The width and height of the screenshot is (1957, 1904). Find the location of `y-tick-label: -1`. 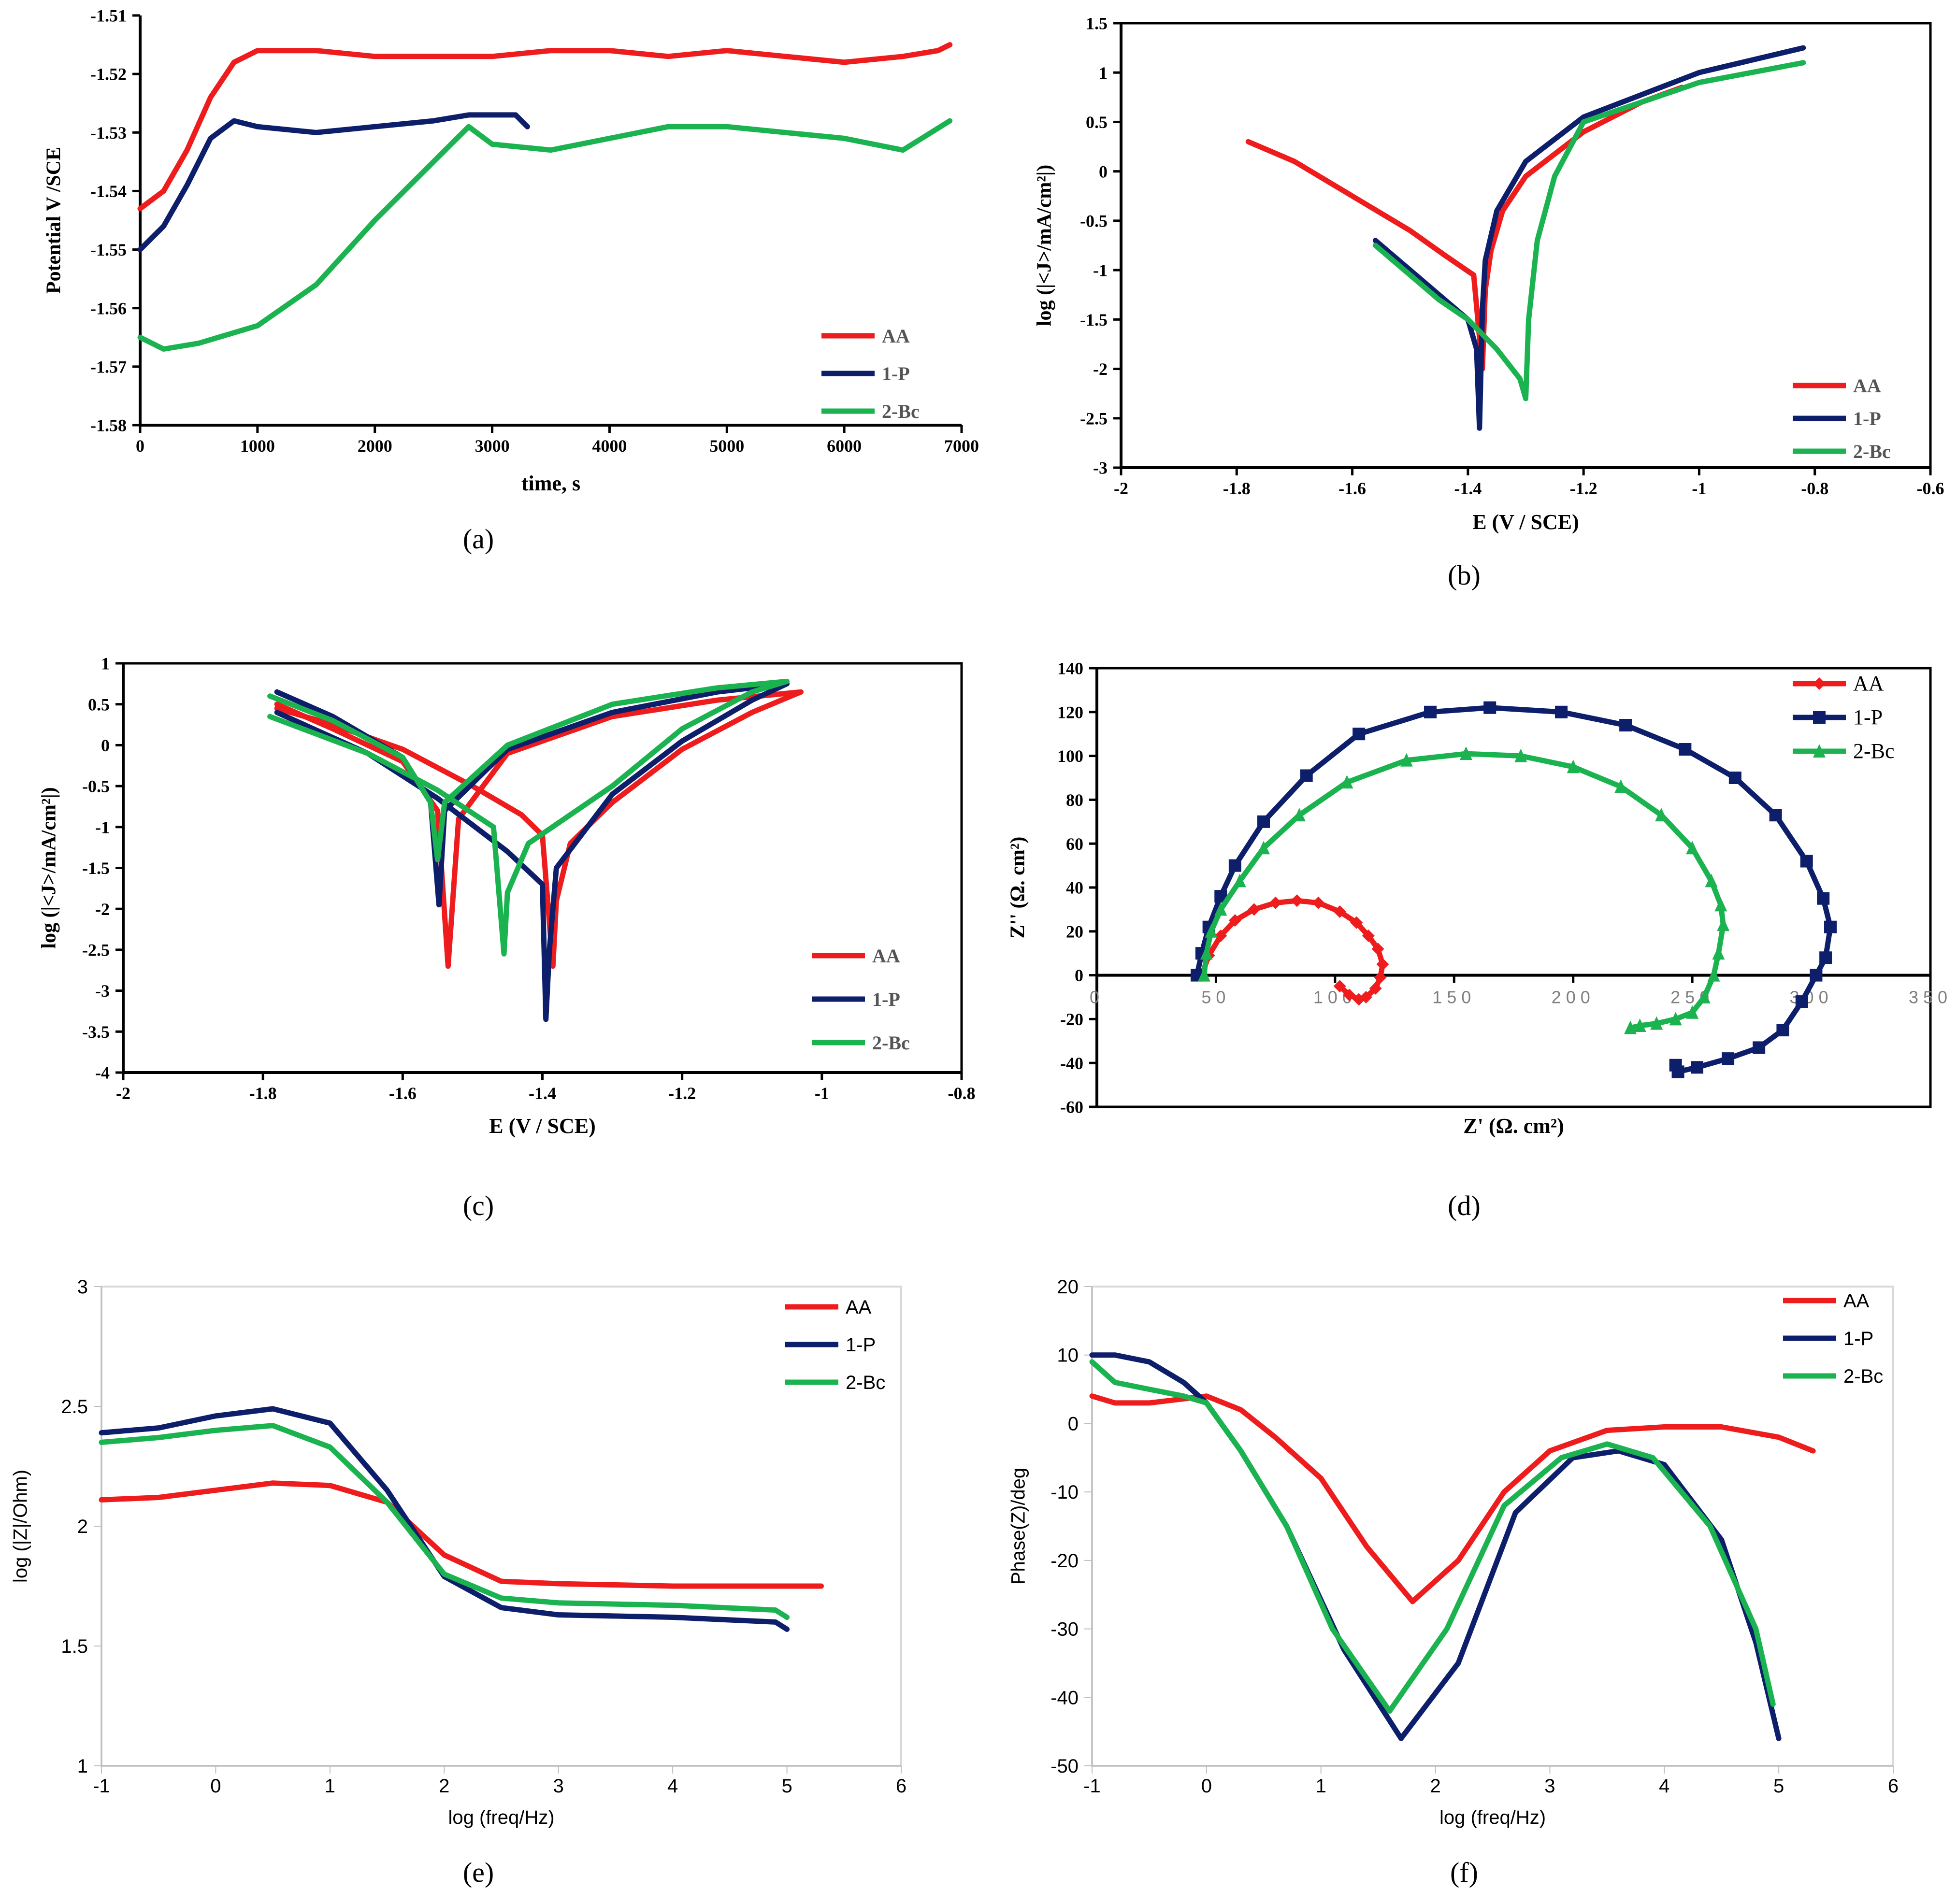

y-tick-label: -1 is located at coordinates (1101, 270).